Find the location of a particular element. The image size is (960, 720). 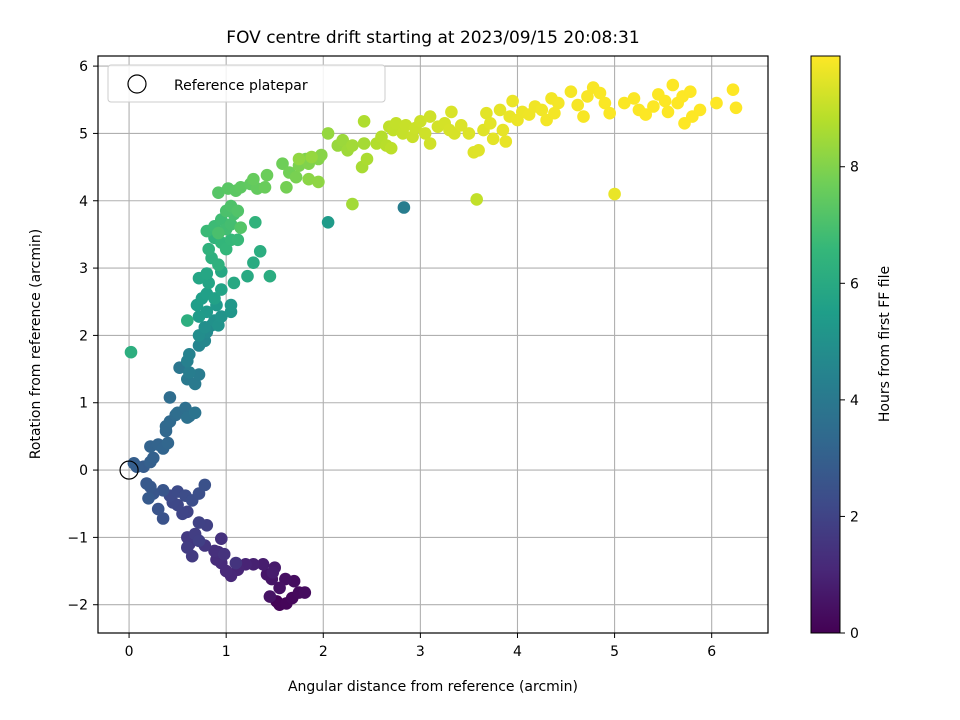

reference-marker is located at coordinates (129, 470).